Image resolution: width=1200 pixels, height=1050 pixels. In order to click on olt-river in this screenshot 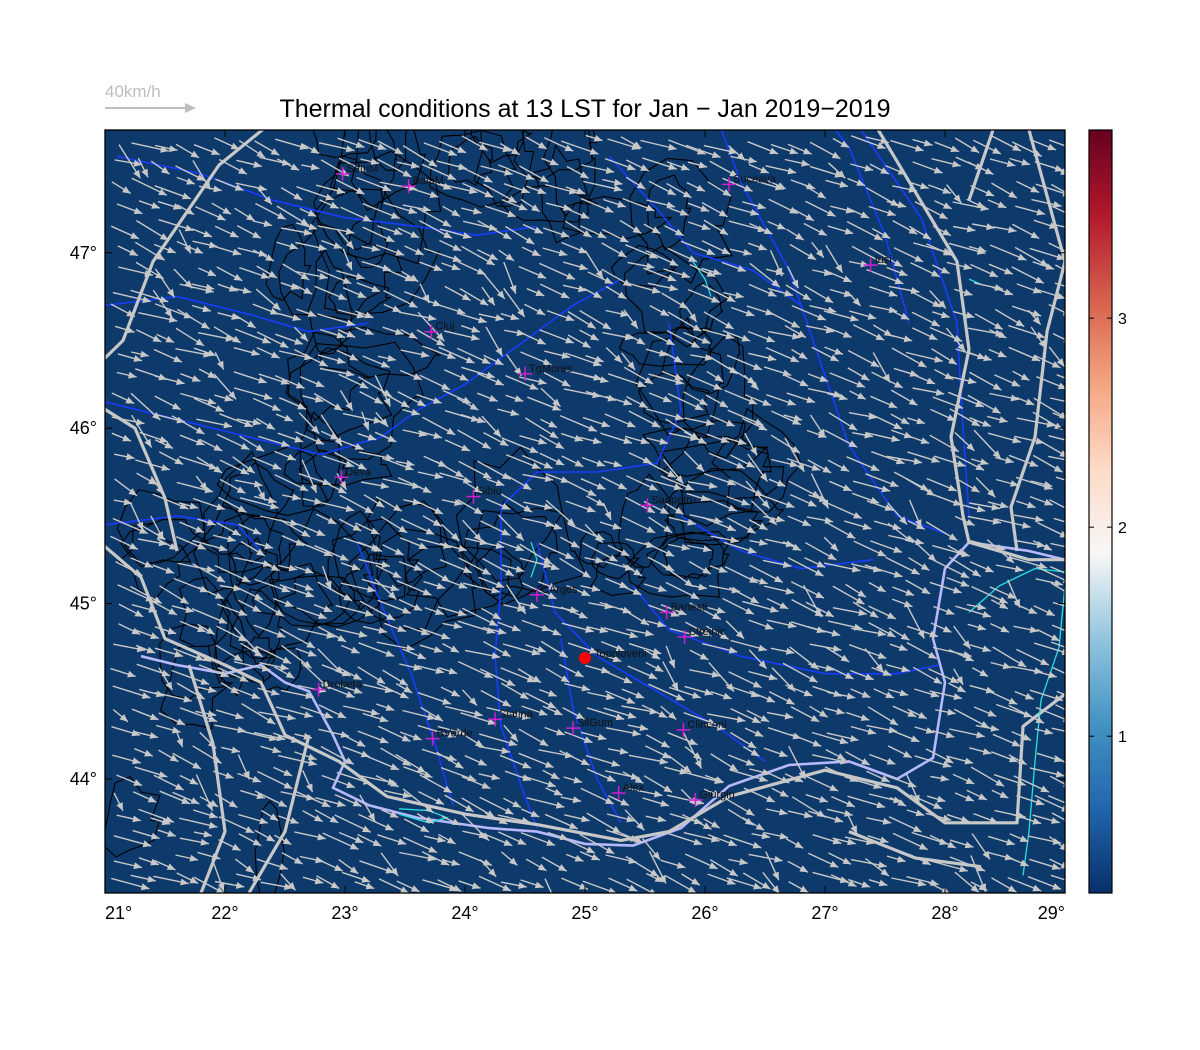, I will do `click(588, 575)`.